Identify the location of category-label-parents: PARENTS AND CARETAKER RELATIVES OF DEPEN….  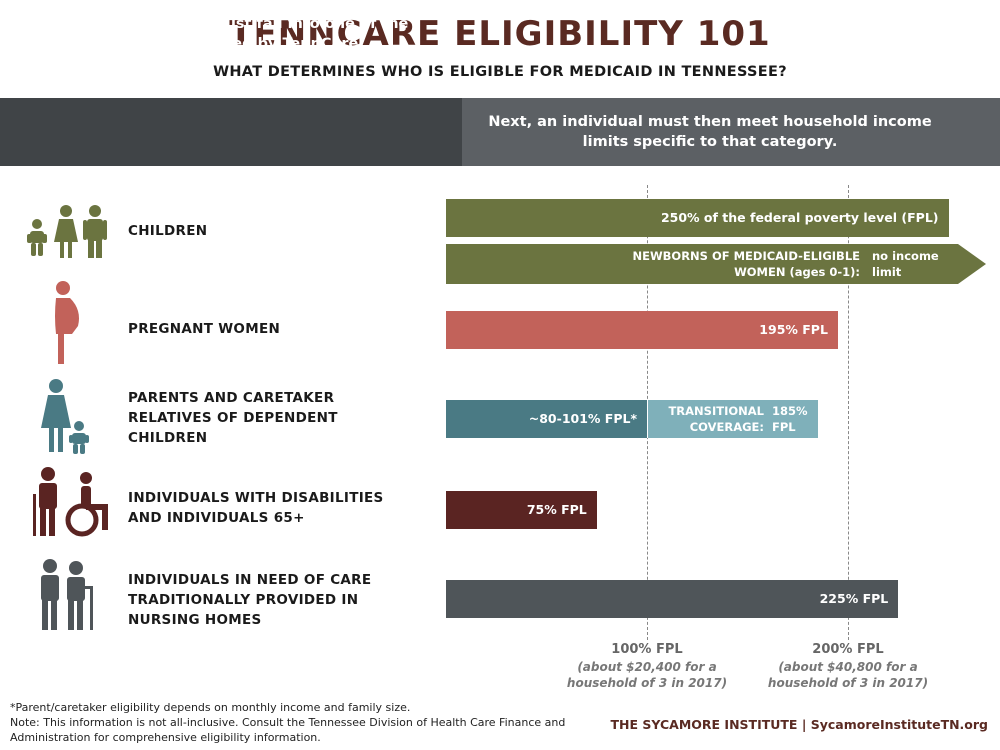
(233, 418).